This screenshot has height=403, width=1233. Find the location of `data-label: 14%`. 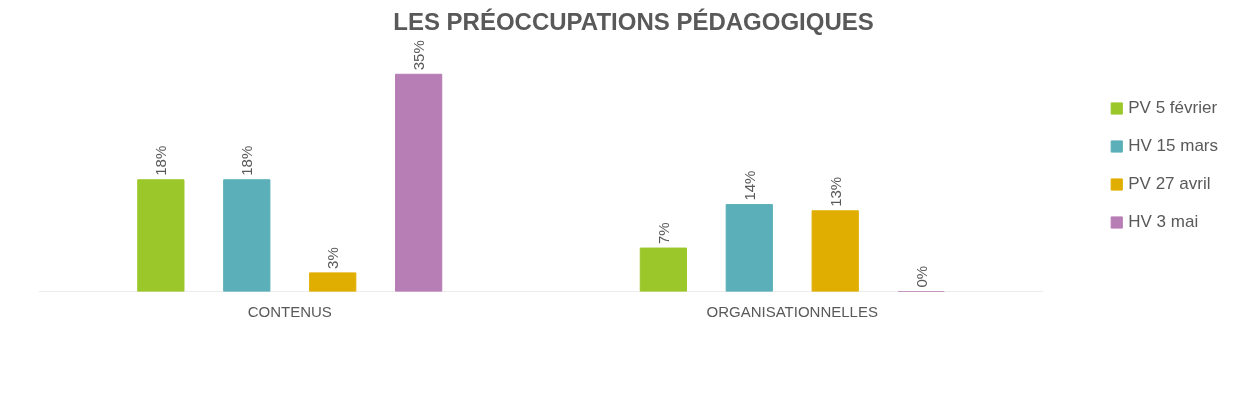

data-label: 14% is located at coordinates (749, 185).